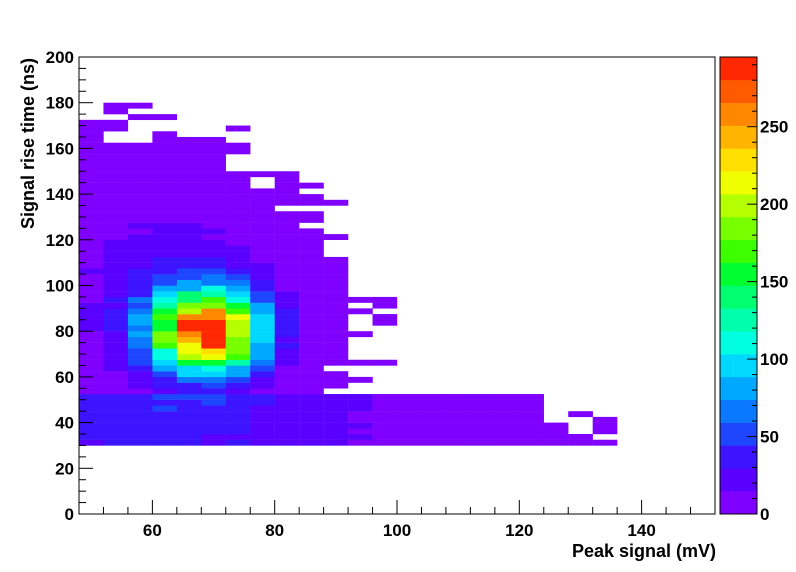  Describe the element at coordinates (60, 57) in the screenshot. I see `y-tick-label: 200` at that location.